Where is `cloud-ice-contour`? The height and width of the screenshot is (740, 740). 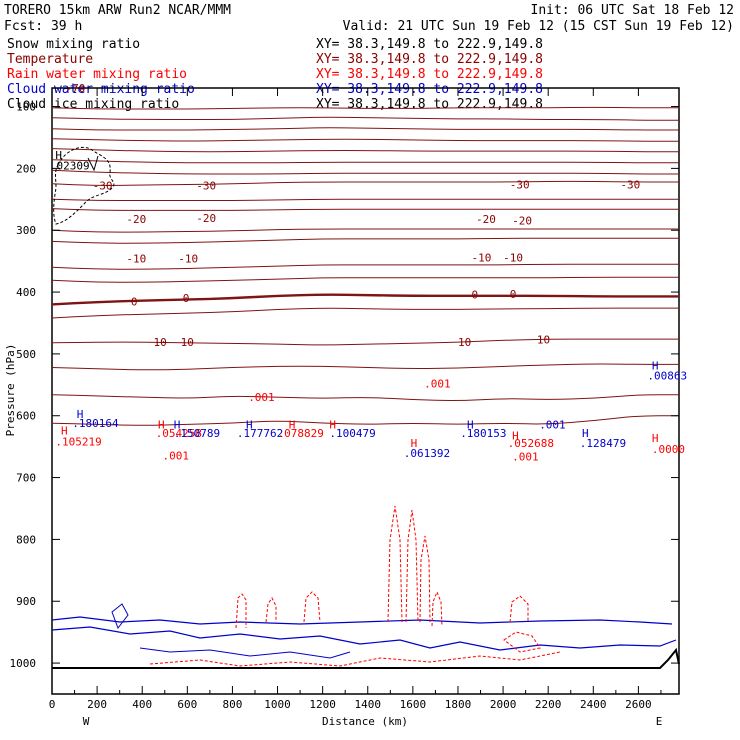 cloud-ice-contour is located at coordinates (84, 185).